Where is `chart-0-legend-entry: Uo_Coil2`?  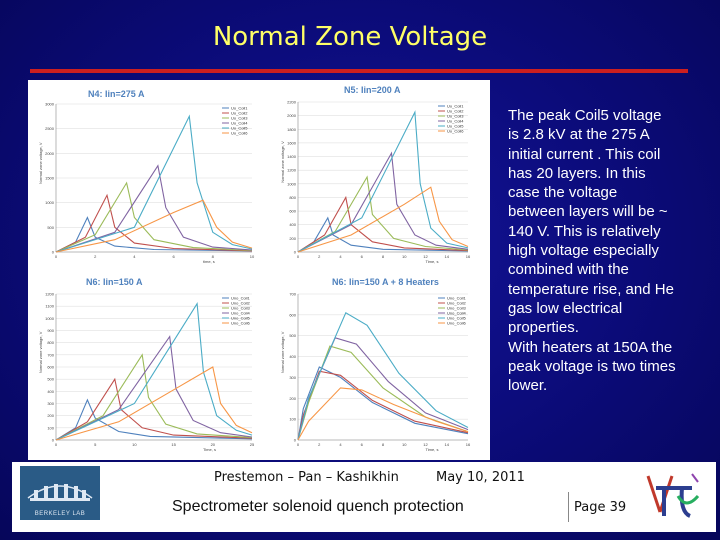
chart-0-legend-entry: Uo_Coil2 is located at coordinates (239, 113).